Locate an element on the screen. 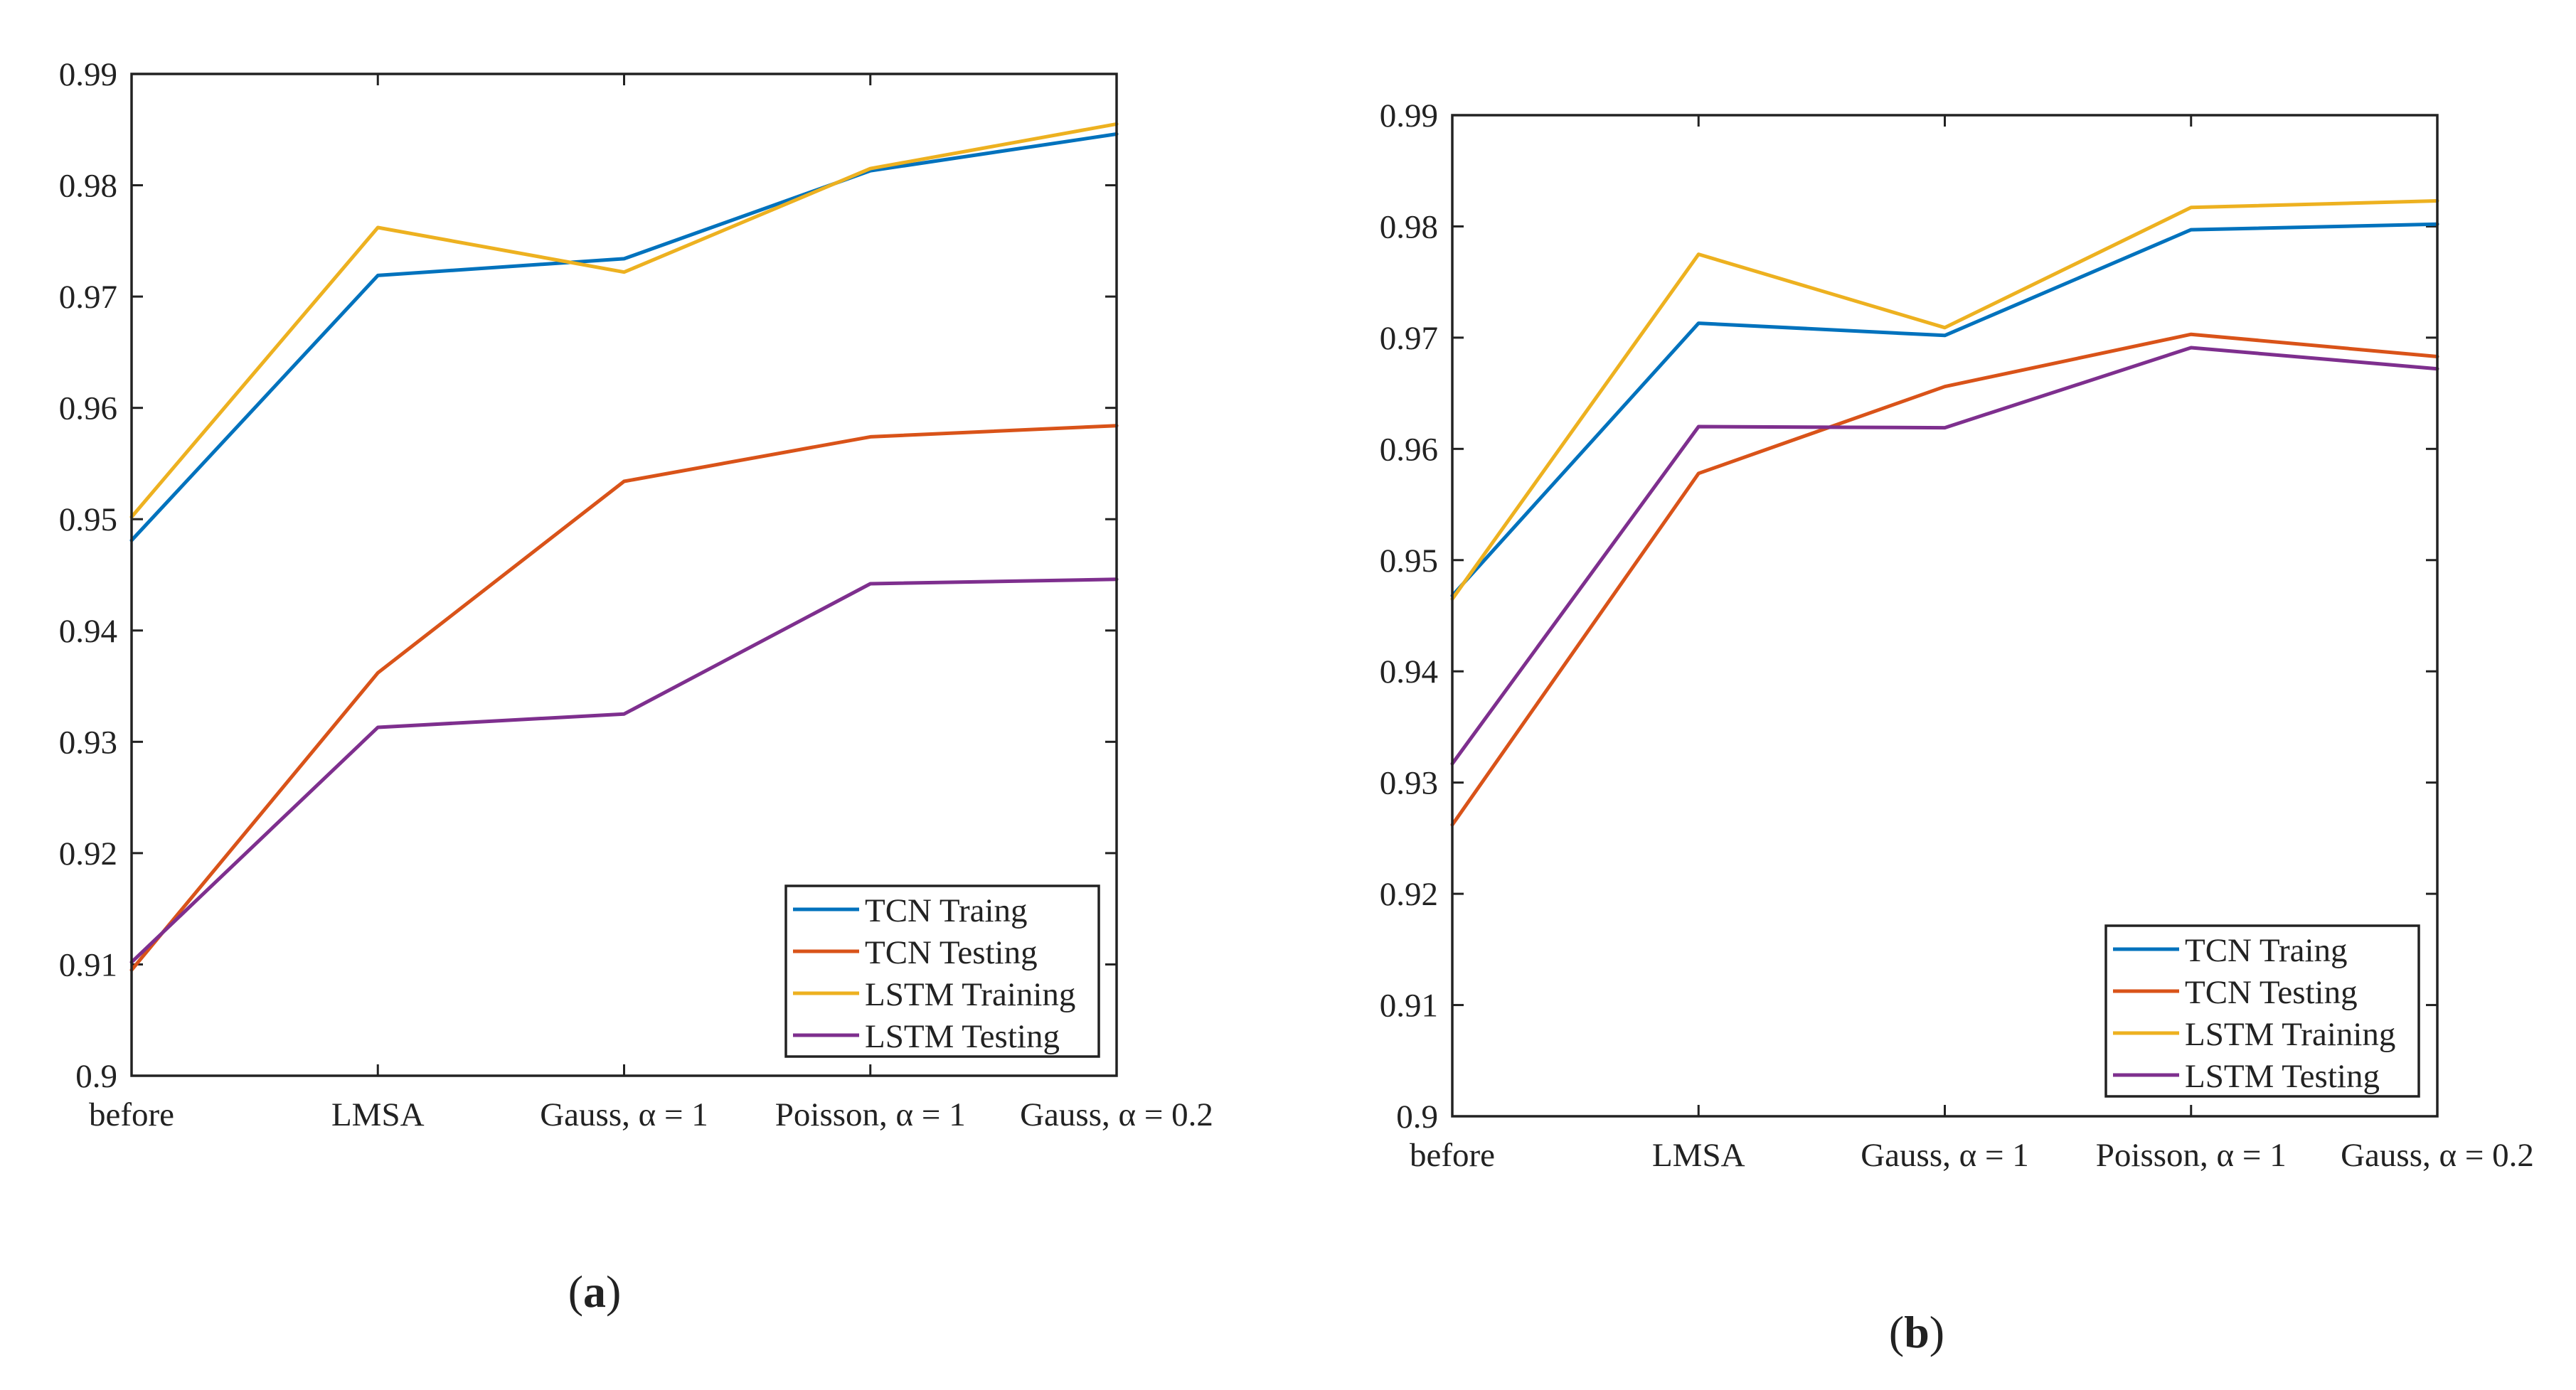 The height and width of the screenshot is (1390, 2576). panel-a-series-tcn-traing is located at coordinates (624, 337).